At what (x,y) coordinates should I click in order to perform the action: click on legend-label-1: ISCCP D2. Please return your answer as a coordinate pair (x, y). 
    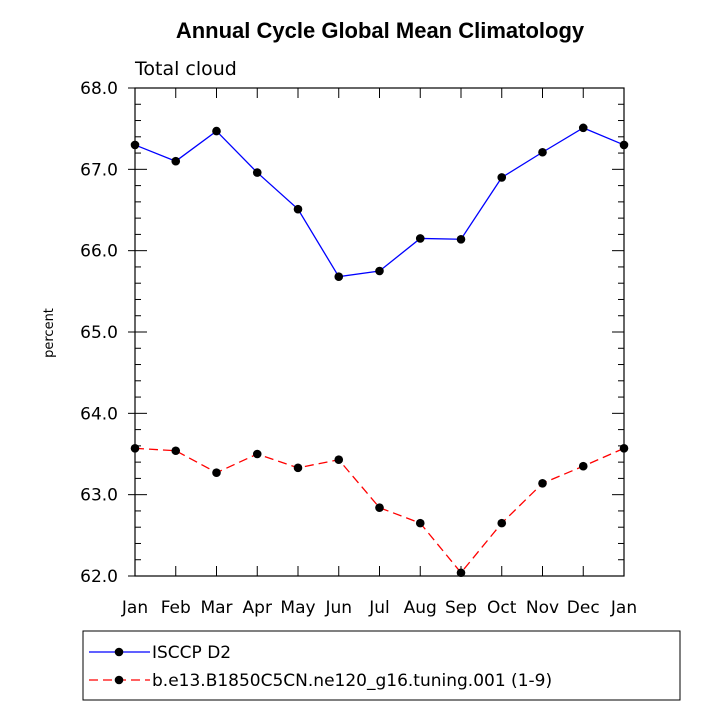
    Looking at the image, I should click on (191, 653).